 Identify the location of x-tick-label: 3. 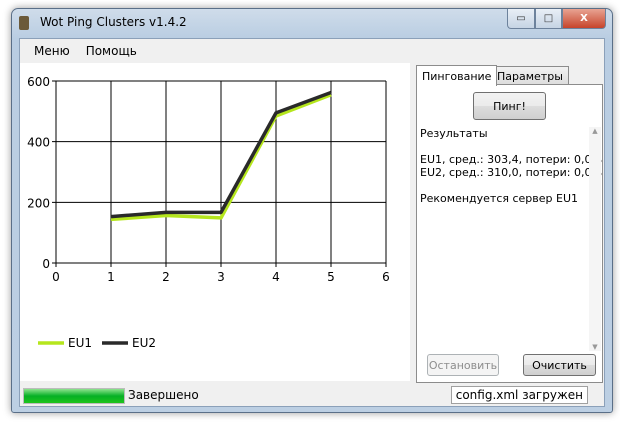
(221, 277).